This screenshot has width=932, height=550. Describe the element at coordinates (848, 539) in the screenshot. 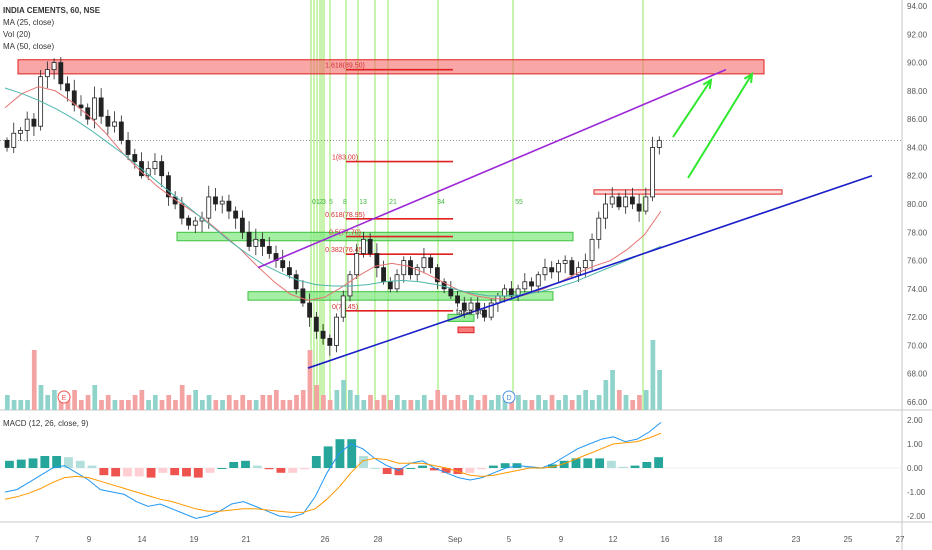

I see `time-tick-label: 25` at that location.